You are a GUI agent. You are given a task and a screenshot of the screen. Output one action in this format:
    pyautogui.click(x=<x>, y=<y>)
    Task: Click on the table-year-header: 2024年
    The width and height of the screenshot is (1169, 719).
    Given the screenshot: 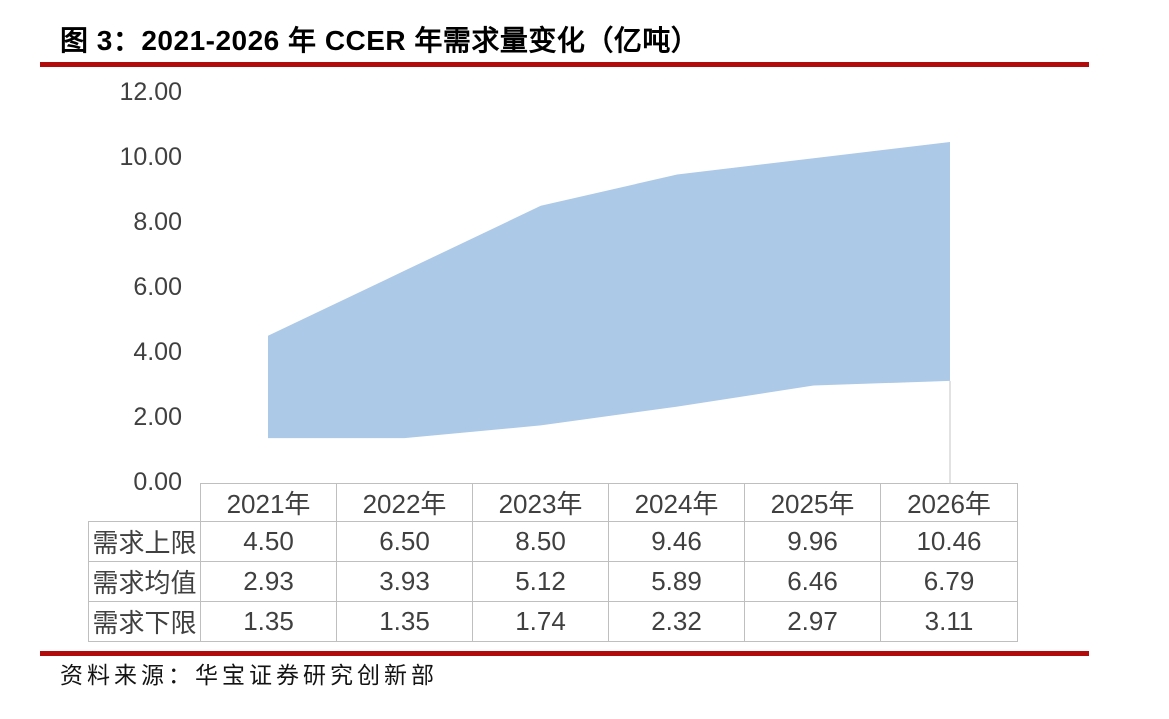 What is the action you would take?
    pyautogui.click(x=676, y=502)
    